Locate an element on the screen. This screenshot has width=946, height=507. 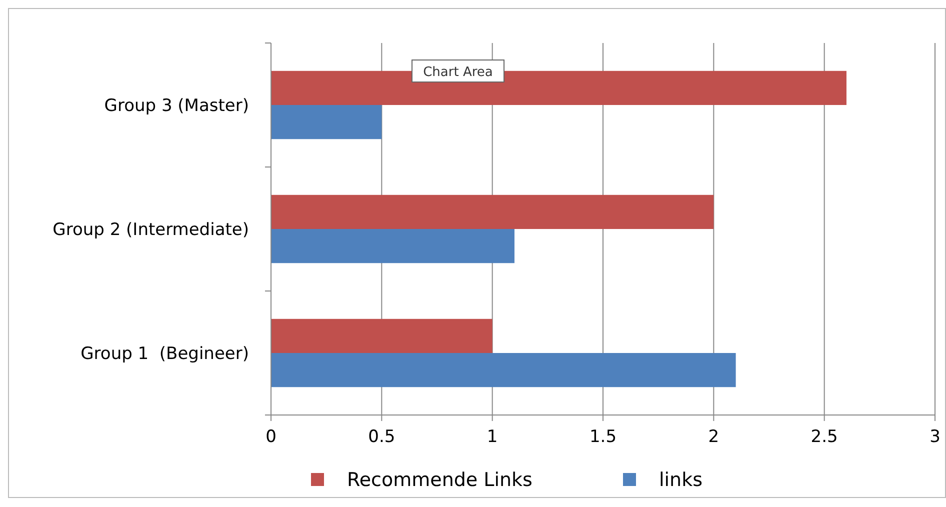
x-tick-label: 1 is located at coordinates (492, 437).